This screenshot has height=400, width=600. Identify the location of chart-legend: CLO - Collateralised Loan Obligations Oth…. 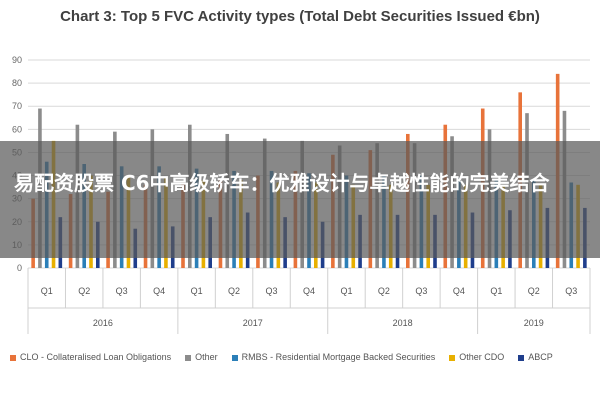
(305, 357).